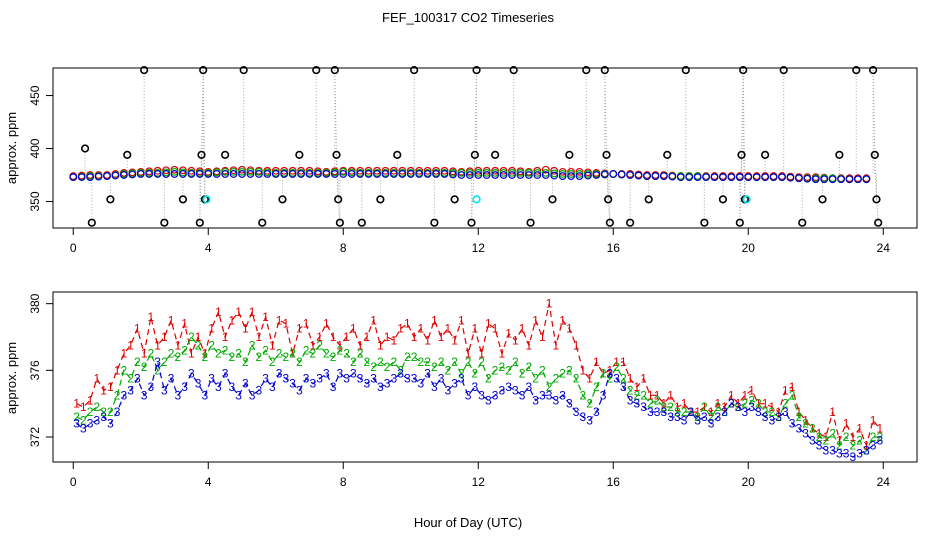 This screenshot has width=936, height=540. Describe the element at coordinates (468, 17) in the screenshot. I see `figure-title: FEF_100317 CO2 Timeseries` at that location.